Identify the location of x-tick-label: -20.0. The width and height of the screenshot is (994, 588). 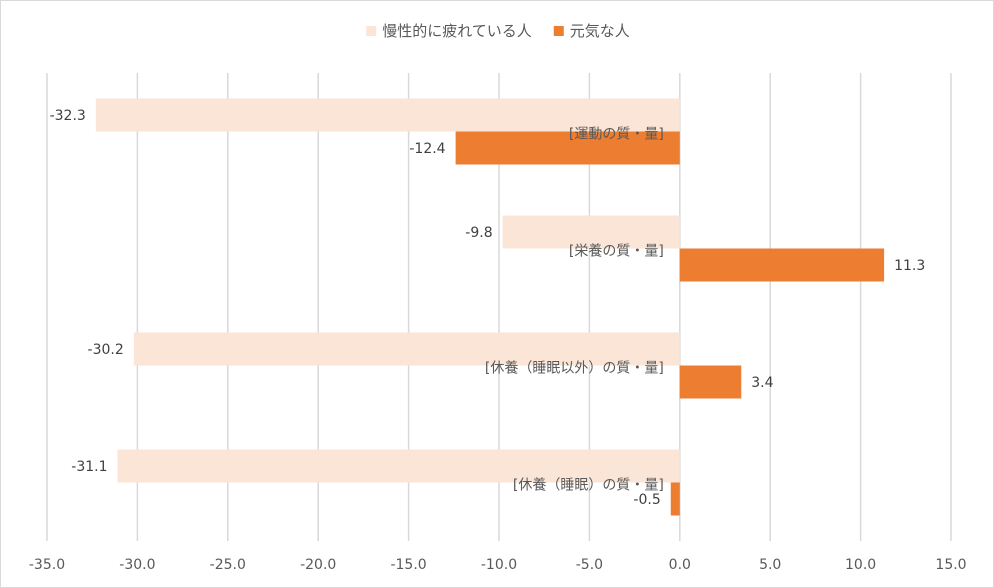
(318, 565).